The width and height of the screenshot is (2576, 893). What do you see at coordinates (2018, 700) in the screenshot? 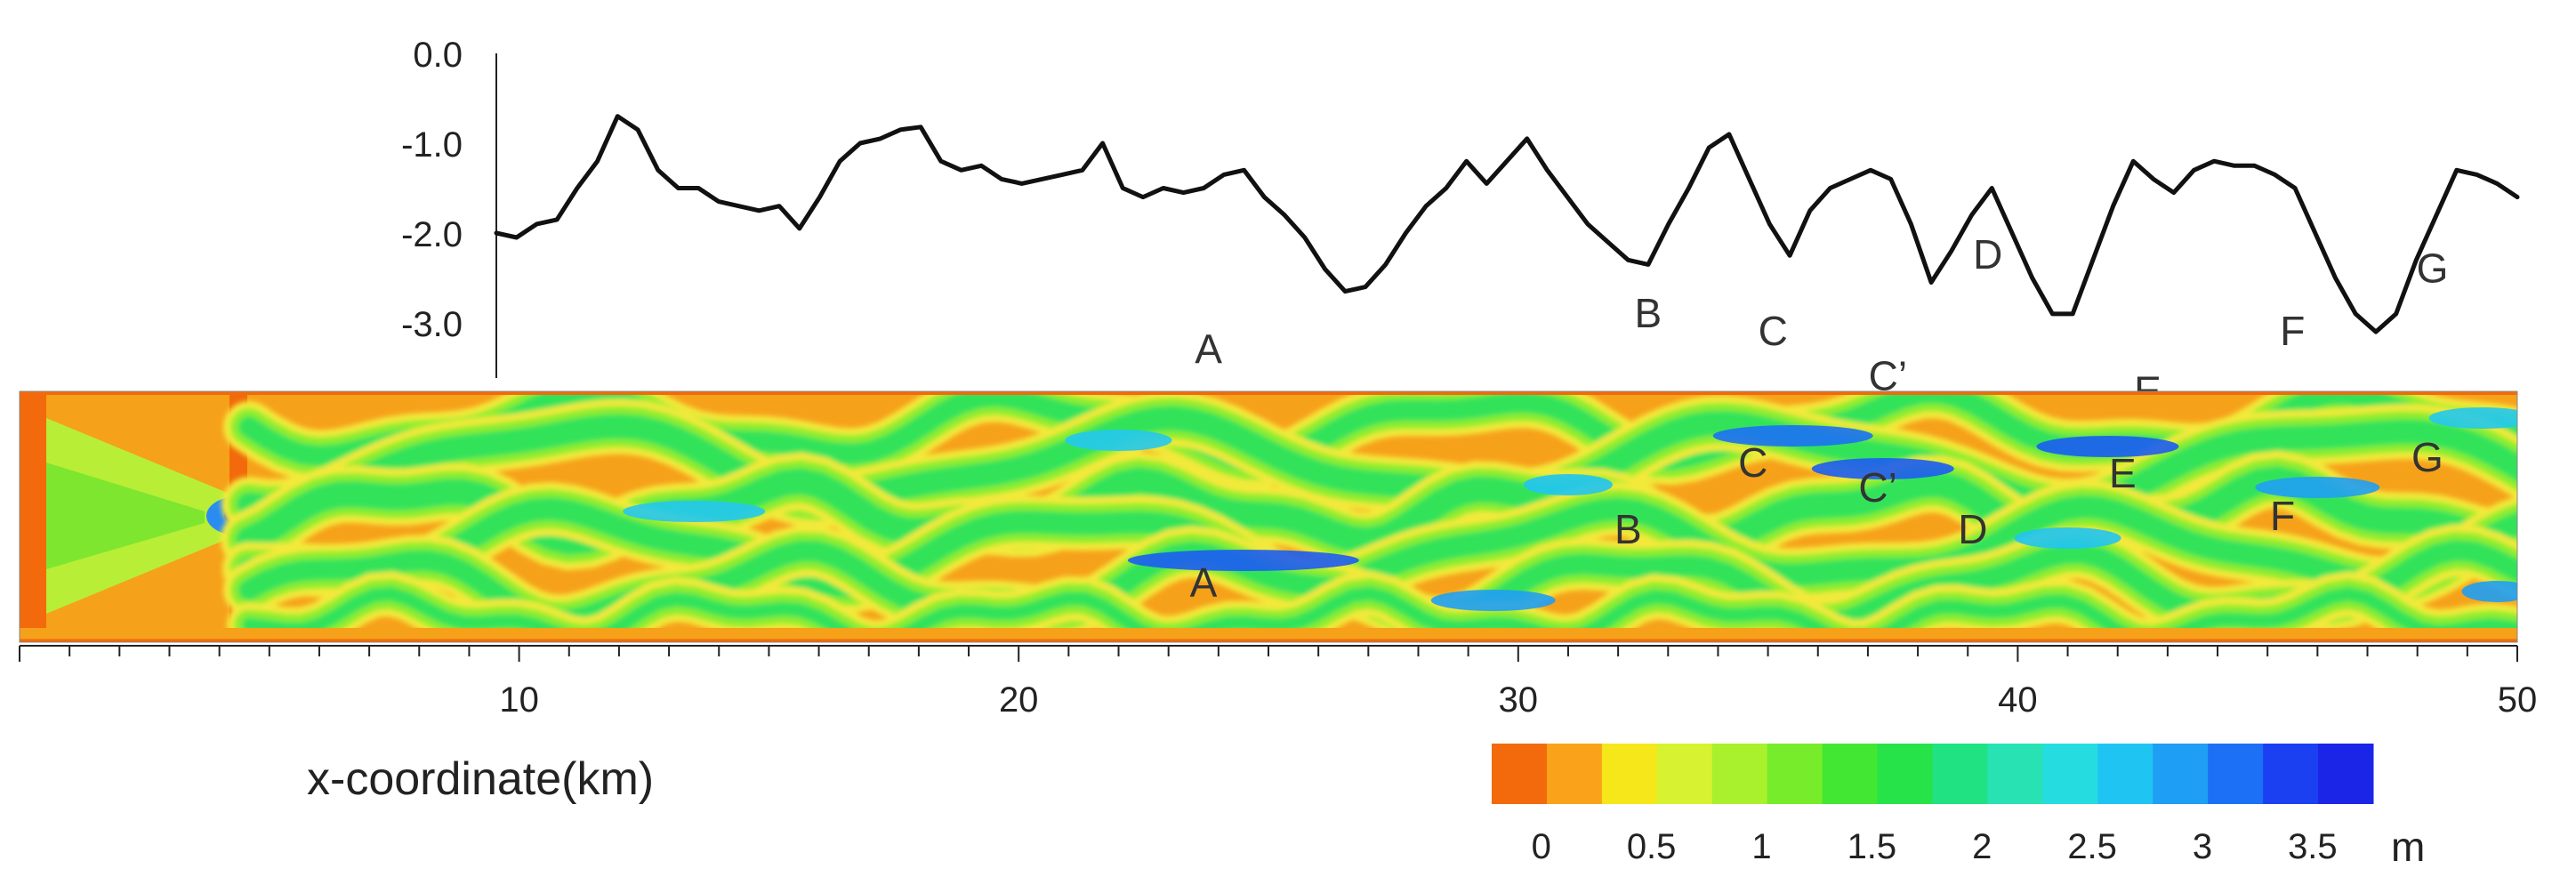
I see `x-tick-label: 40` at bounding box center [2018, 700].